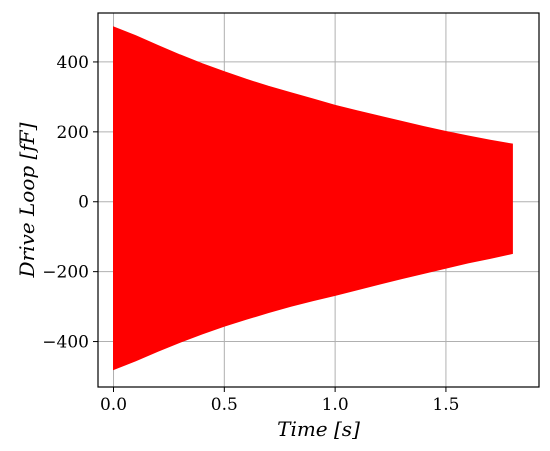 This screenshot has width=550, height=451. What do you see at coordinates (65, 343) in the screenshot?
I see `y-tick-label: −400` at bounding box center [65, 343].